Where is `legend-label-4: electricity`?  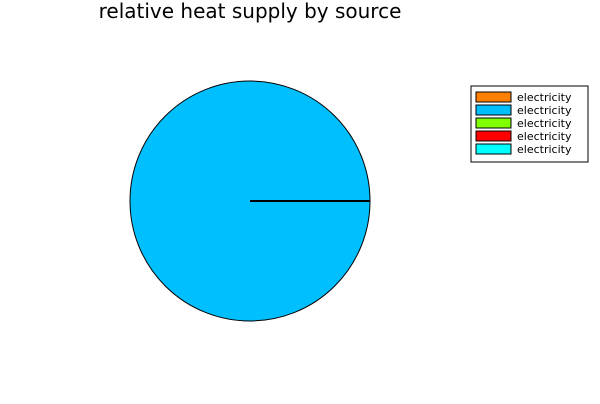
legend-label-4: electricity is located at coordinates (544, 136).